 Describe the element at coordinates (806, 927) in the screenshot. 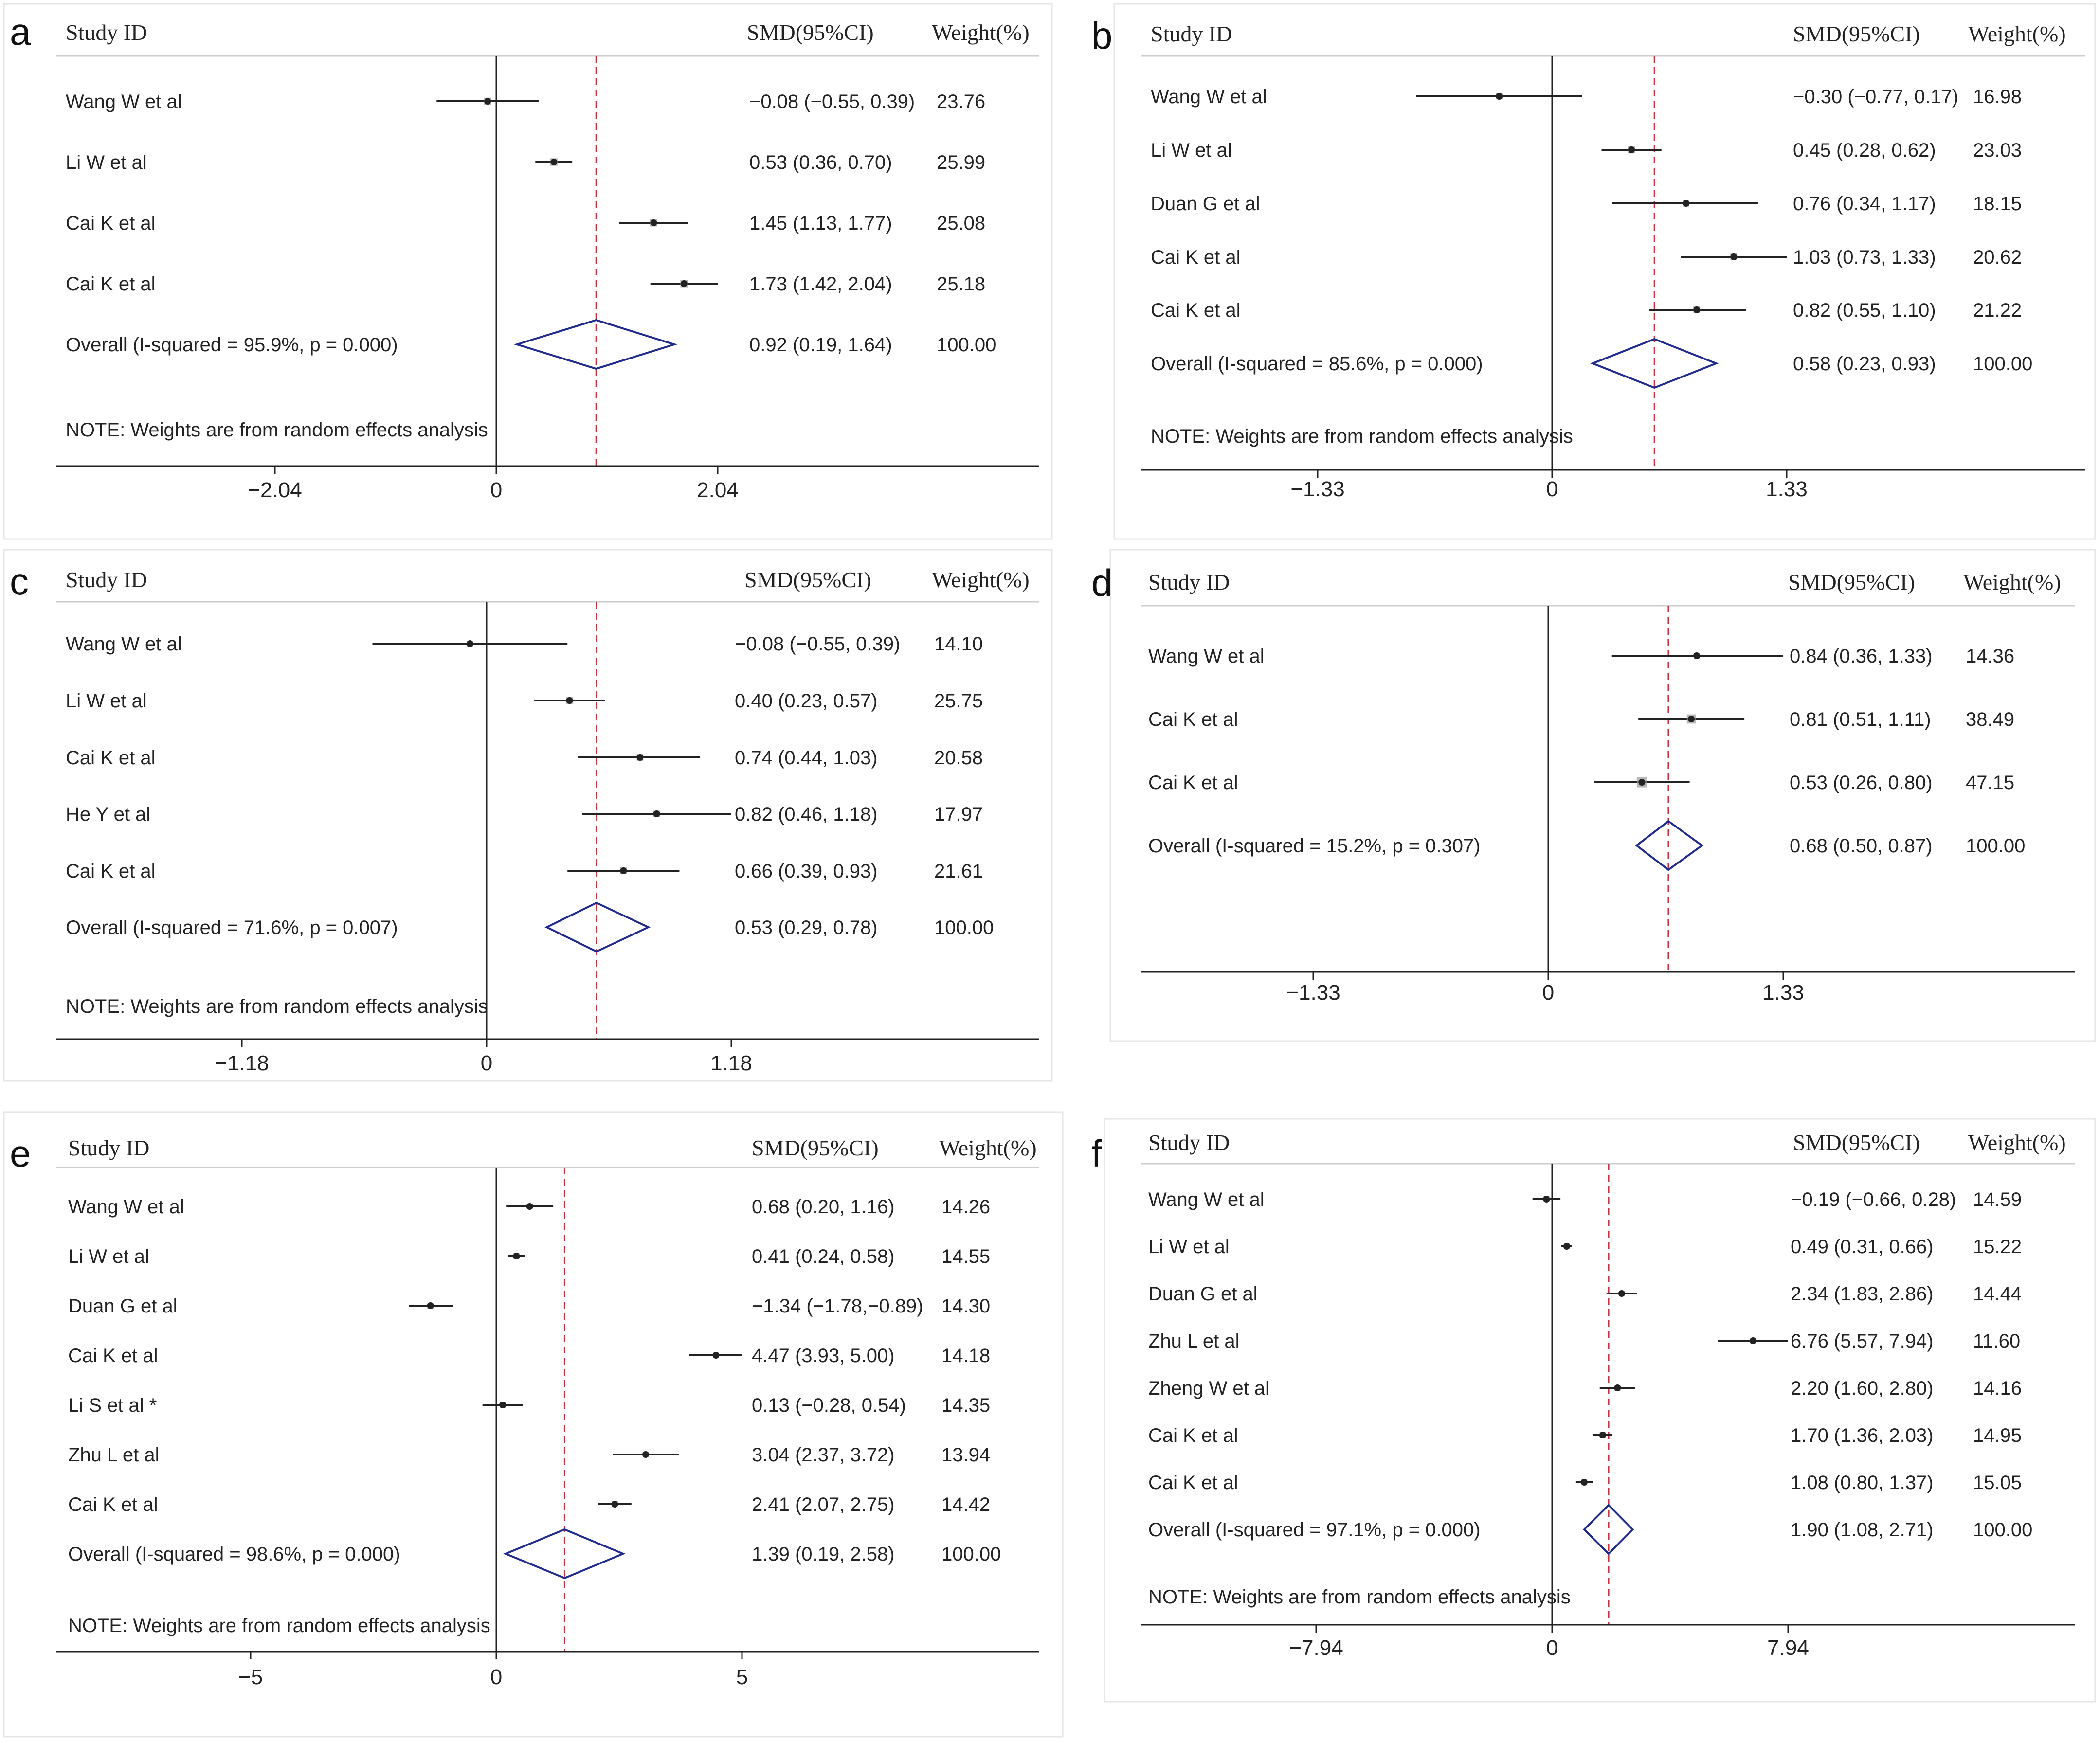

I see `overall-ci-text: 0.53 (0.29, 0.78)` at that location.